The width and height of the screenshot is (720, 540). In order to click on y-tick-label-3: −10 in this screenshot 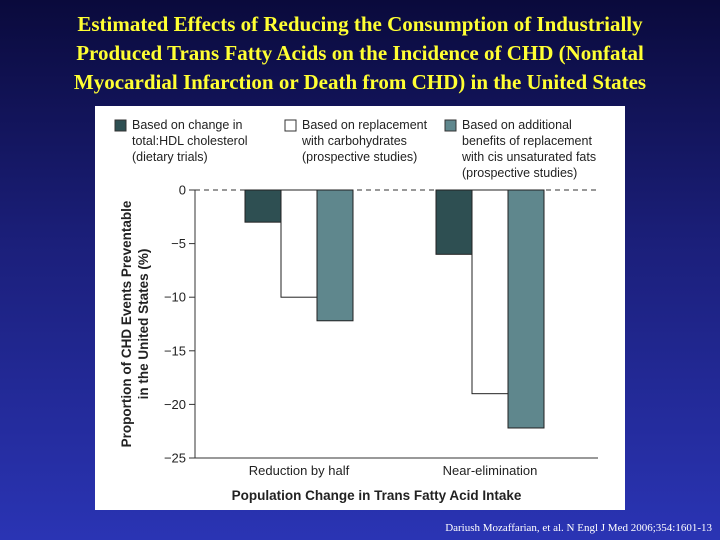, I will do `click(175, 297)`.